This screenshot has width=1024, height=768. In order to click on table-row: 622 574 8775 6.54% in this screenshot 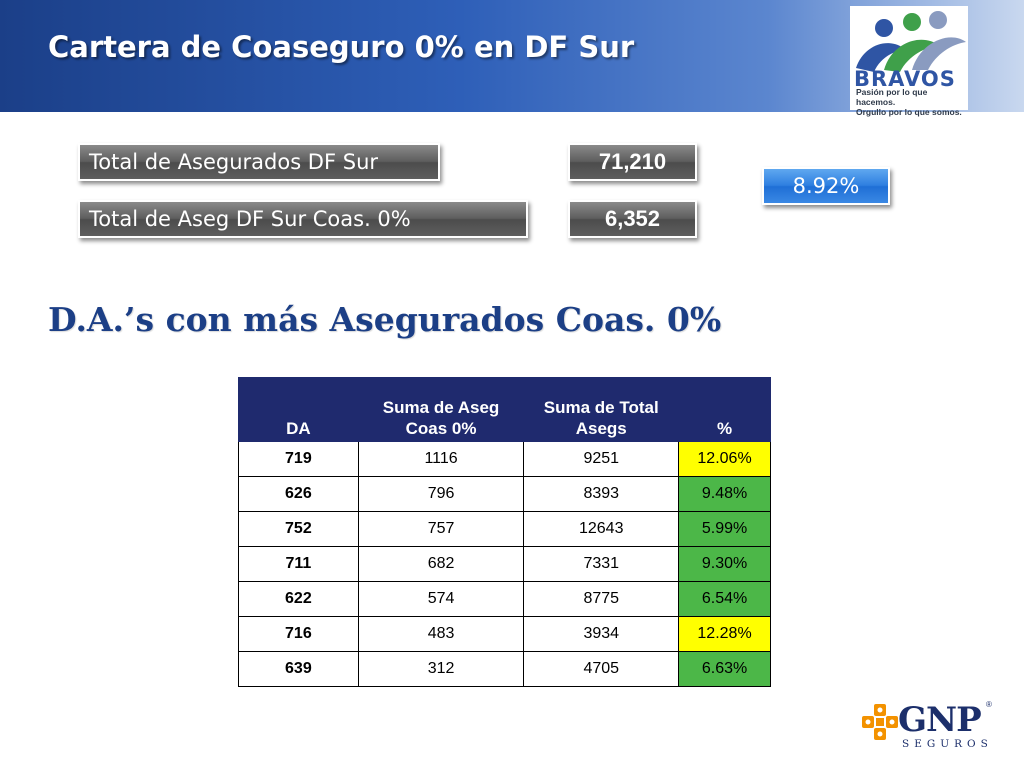, I will do `click(504, 599)`.